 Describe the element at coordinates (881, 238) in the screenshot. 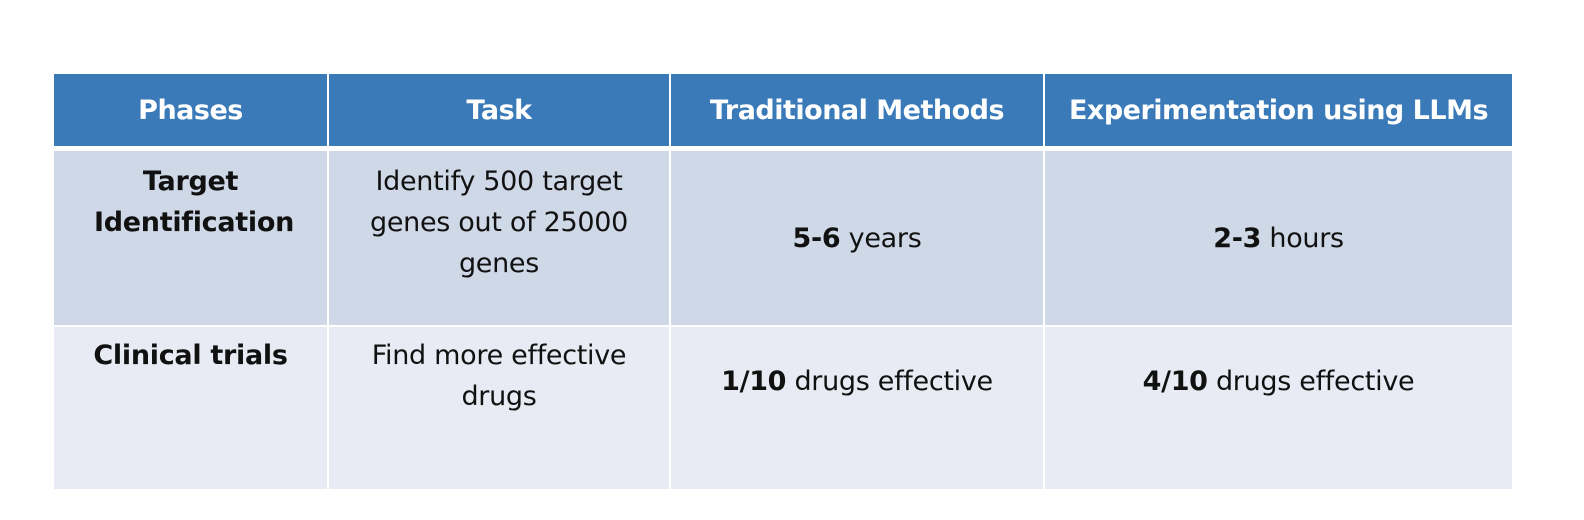

I see `traditional-unit: years` at that location.